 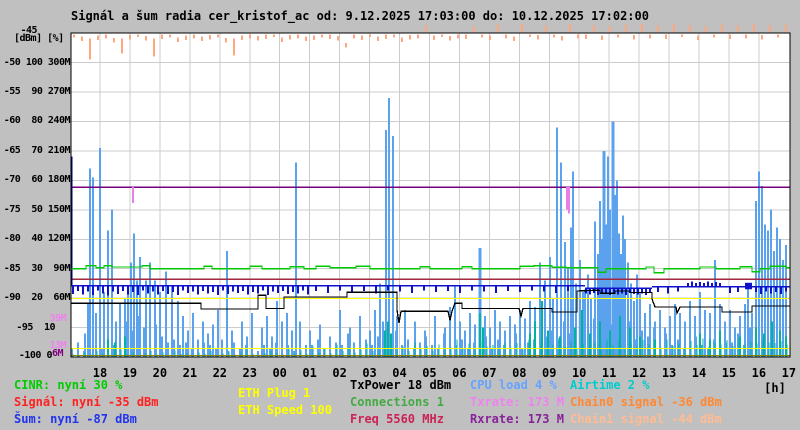 What do you see at coordinates (28, 30) in the screenshot?
I see `y-axis-top-tick: -45` at bounding box center [28, 30].